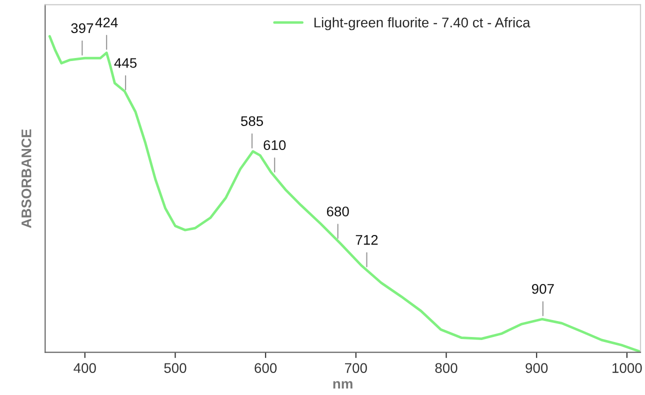  Describe the element at coordinates (627, 368) in the screenshot. I see `x-tick-label: 1000` at that location.